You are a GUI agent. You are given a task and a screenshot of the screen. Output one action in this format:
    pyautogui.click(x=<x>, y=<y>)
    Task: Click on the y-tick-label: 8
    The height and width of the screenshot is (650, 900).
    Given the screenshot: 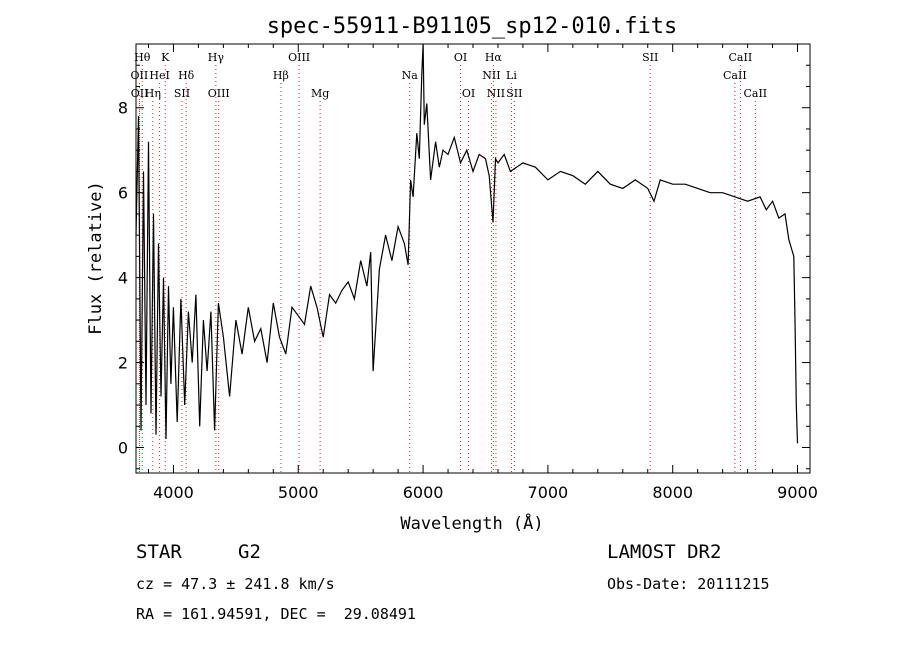 What is the action you would take?
    pyautogui.click(x=123, y=108)
    